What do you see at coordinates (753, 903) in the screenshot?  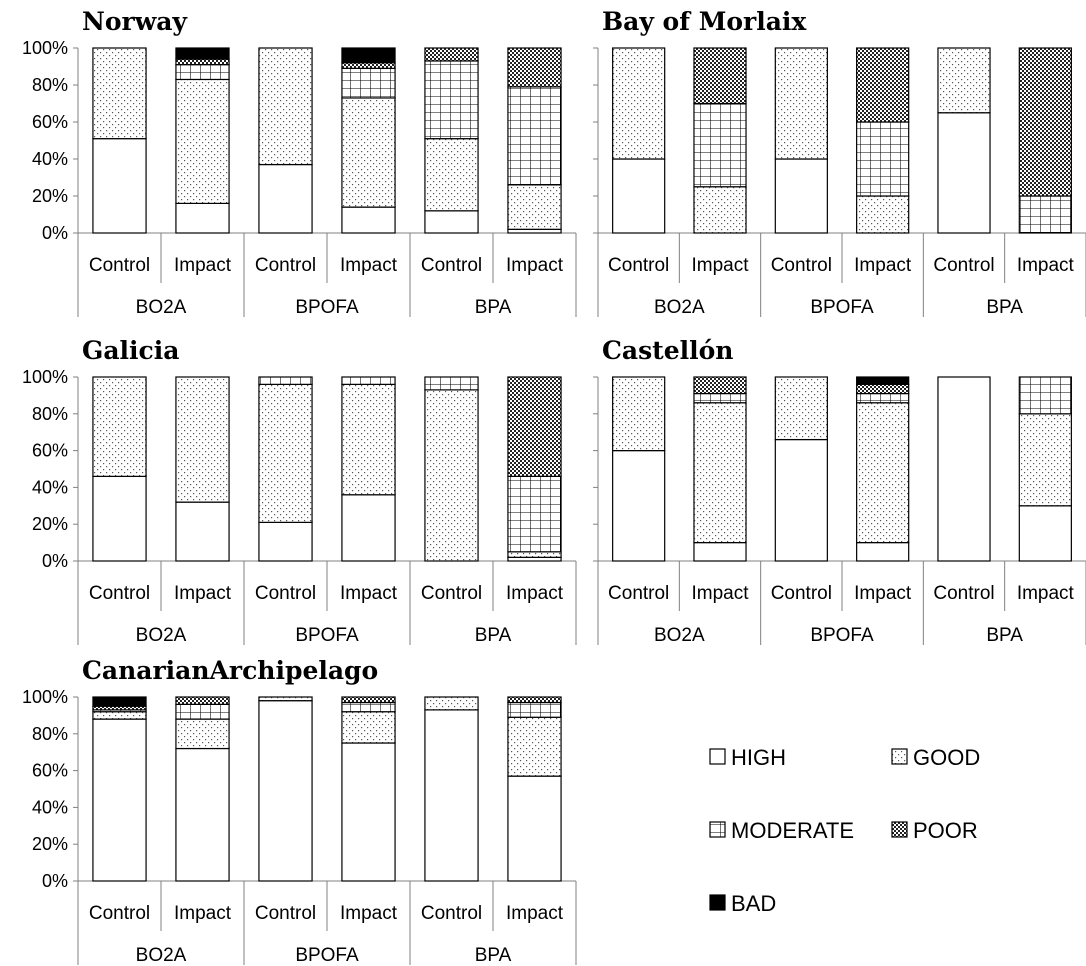 I see `legend-label: BAD` at bounding box center [753, 903].